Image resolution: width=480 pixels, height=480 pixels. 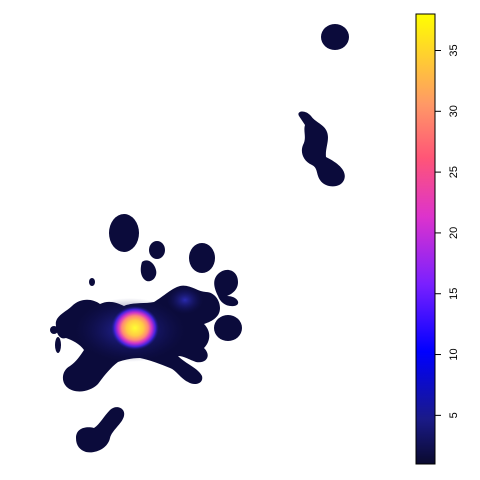 I want to click on density-peak, so click(x=135, y=328).